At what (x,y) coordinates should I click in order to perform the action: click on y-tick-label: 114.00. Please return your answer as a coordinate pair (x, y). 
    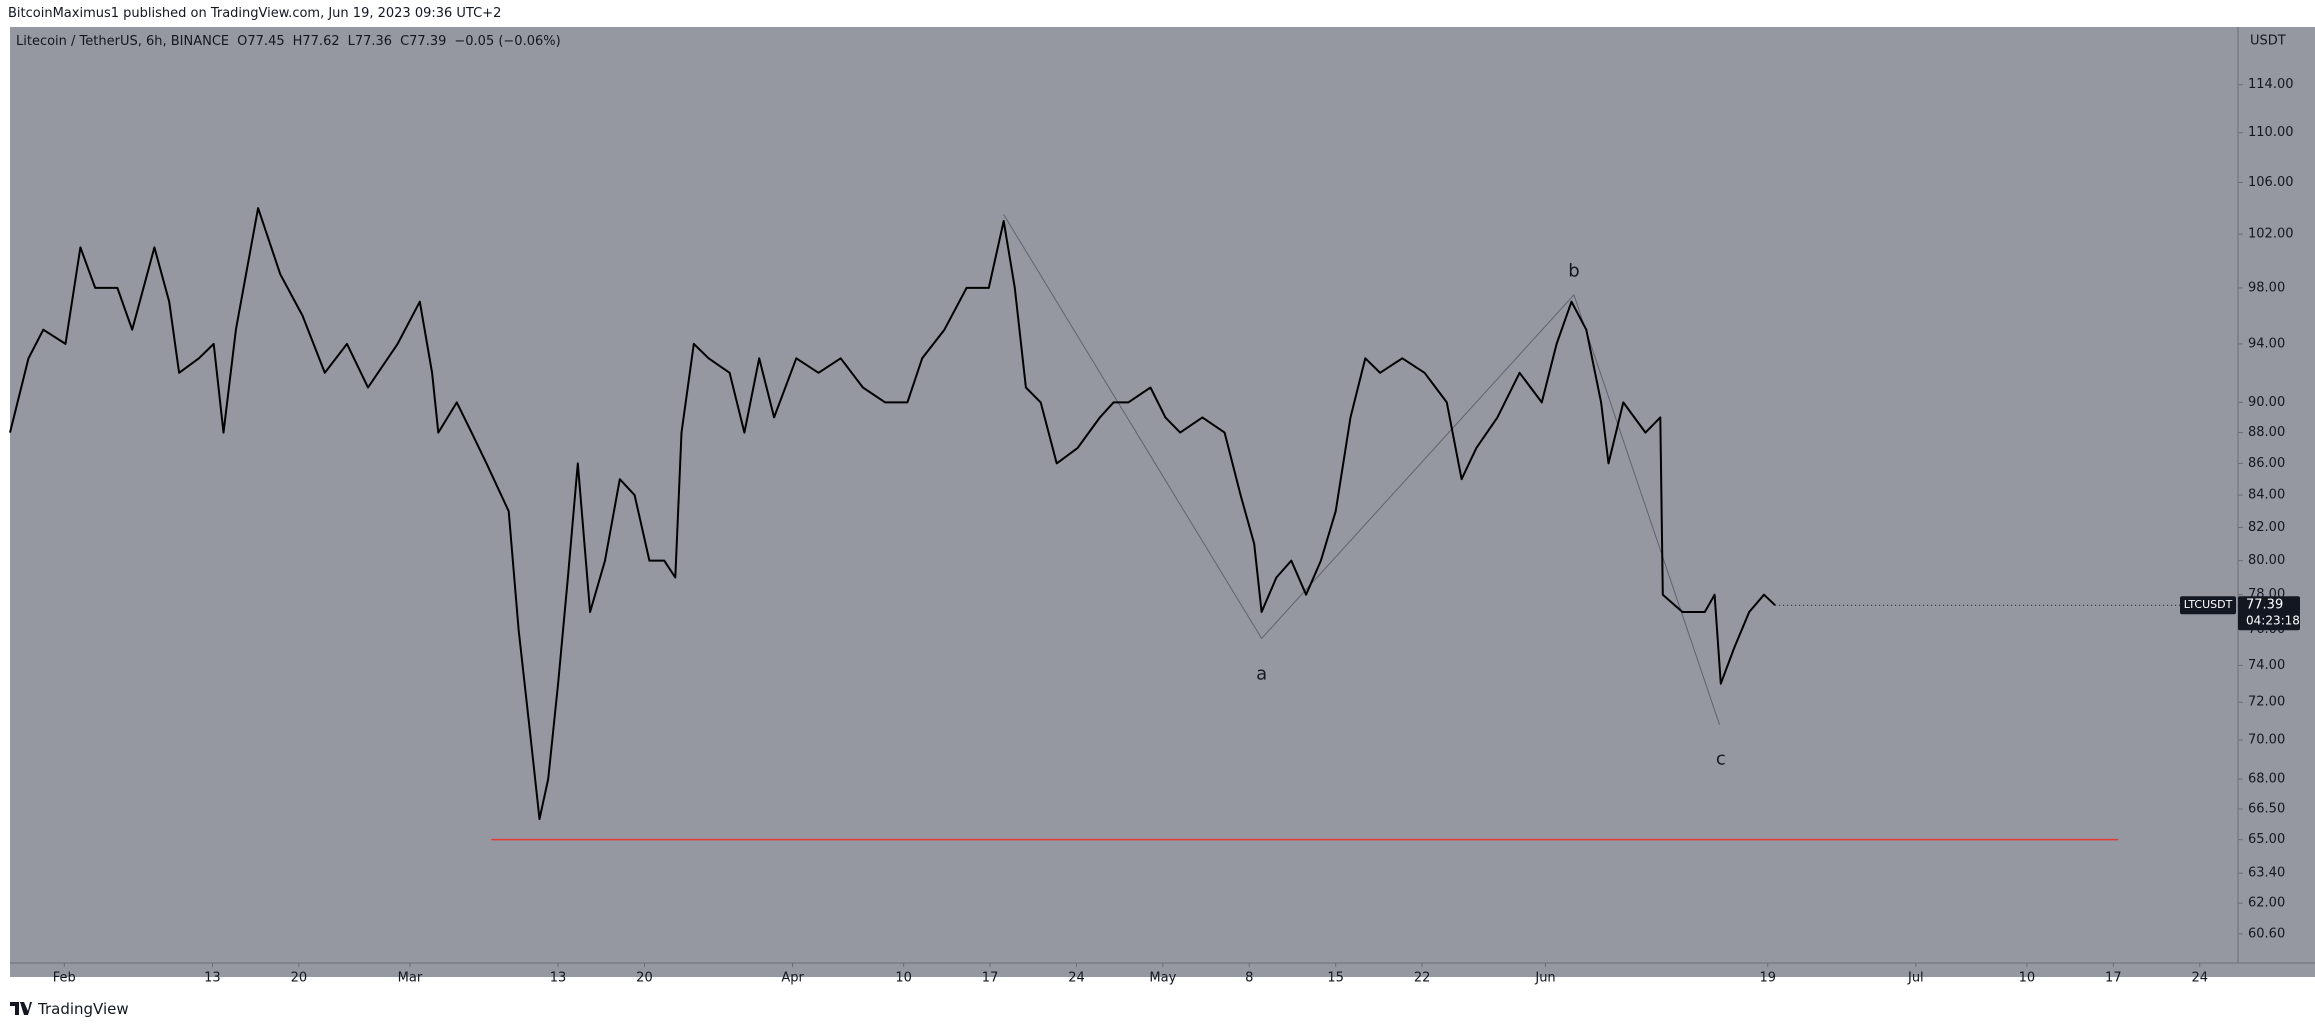
    Looking at the image, I should click on (2271, 84).